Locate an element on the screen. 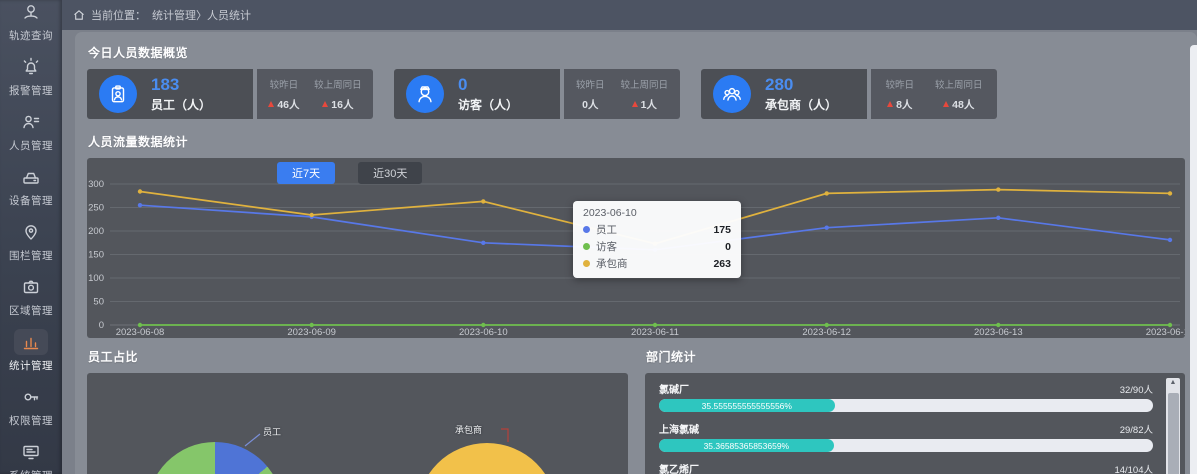  stat-card-1: 0 访客（人） 较昨日 0人 较上周同日 1人 is located at coordinates (537, 94).